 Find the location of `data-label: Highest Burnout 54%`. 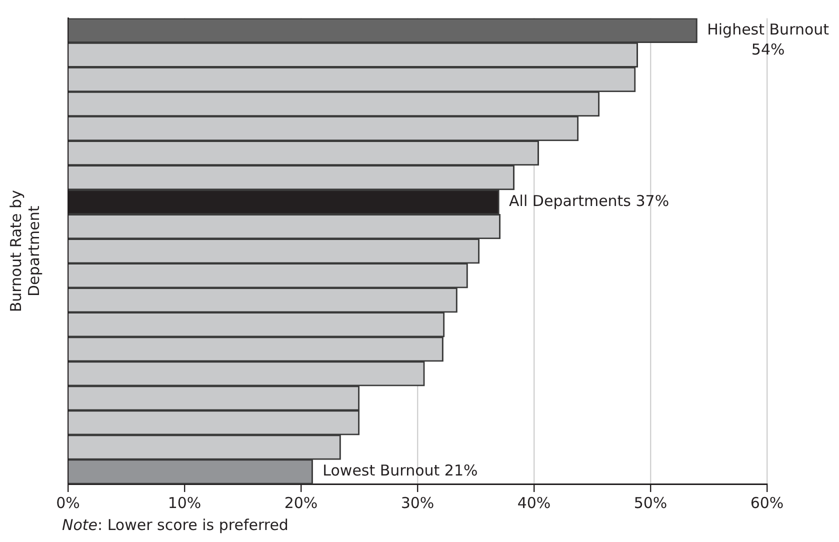

data-label: Highest Burnout 54% is located at coordinates (768, 39).